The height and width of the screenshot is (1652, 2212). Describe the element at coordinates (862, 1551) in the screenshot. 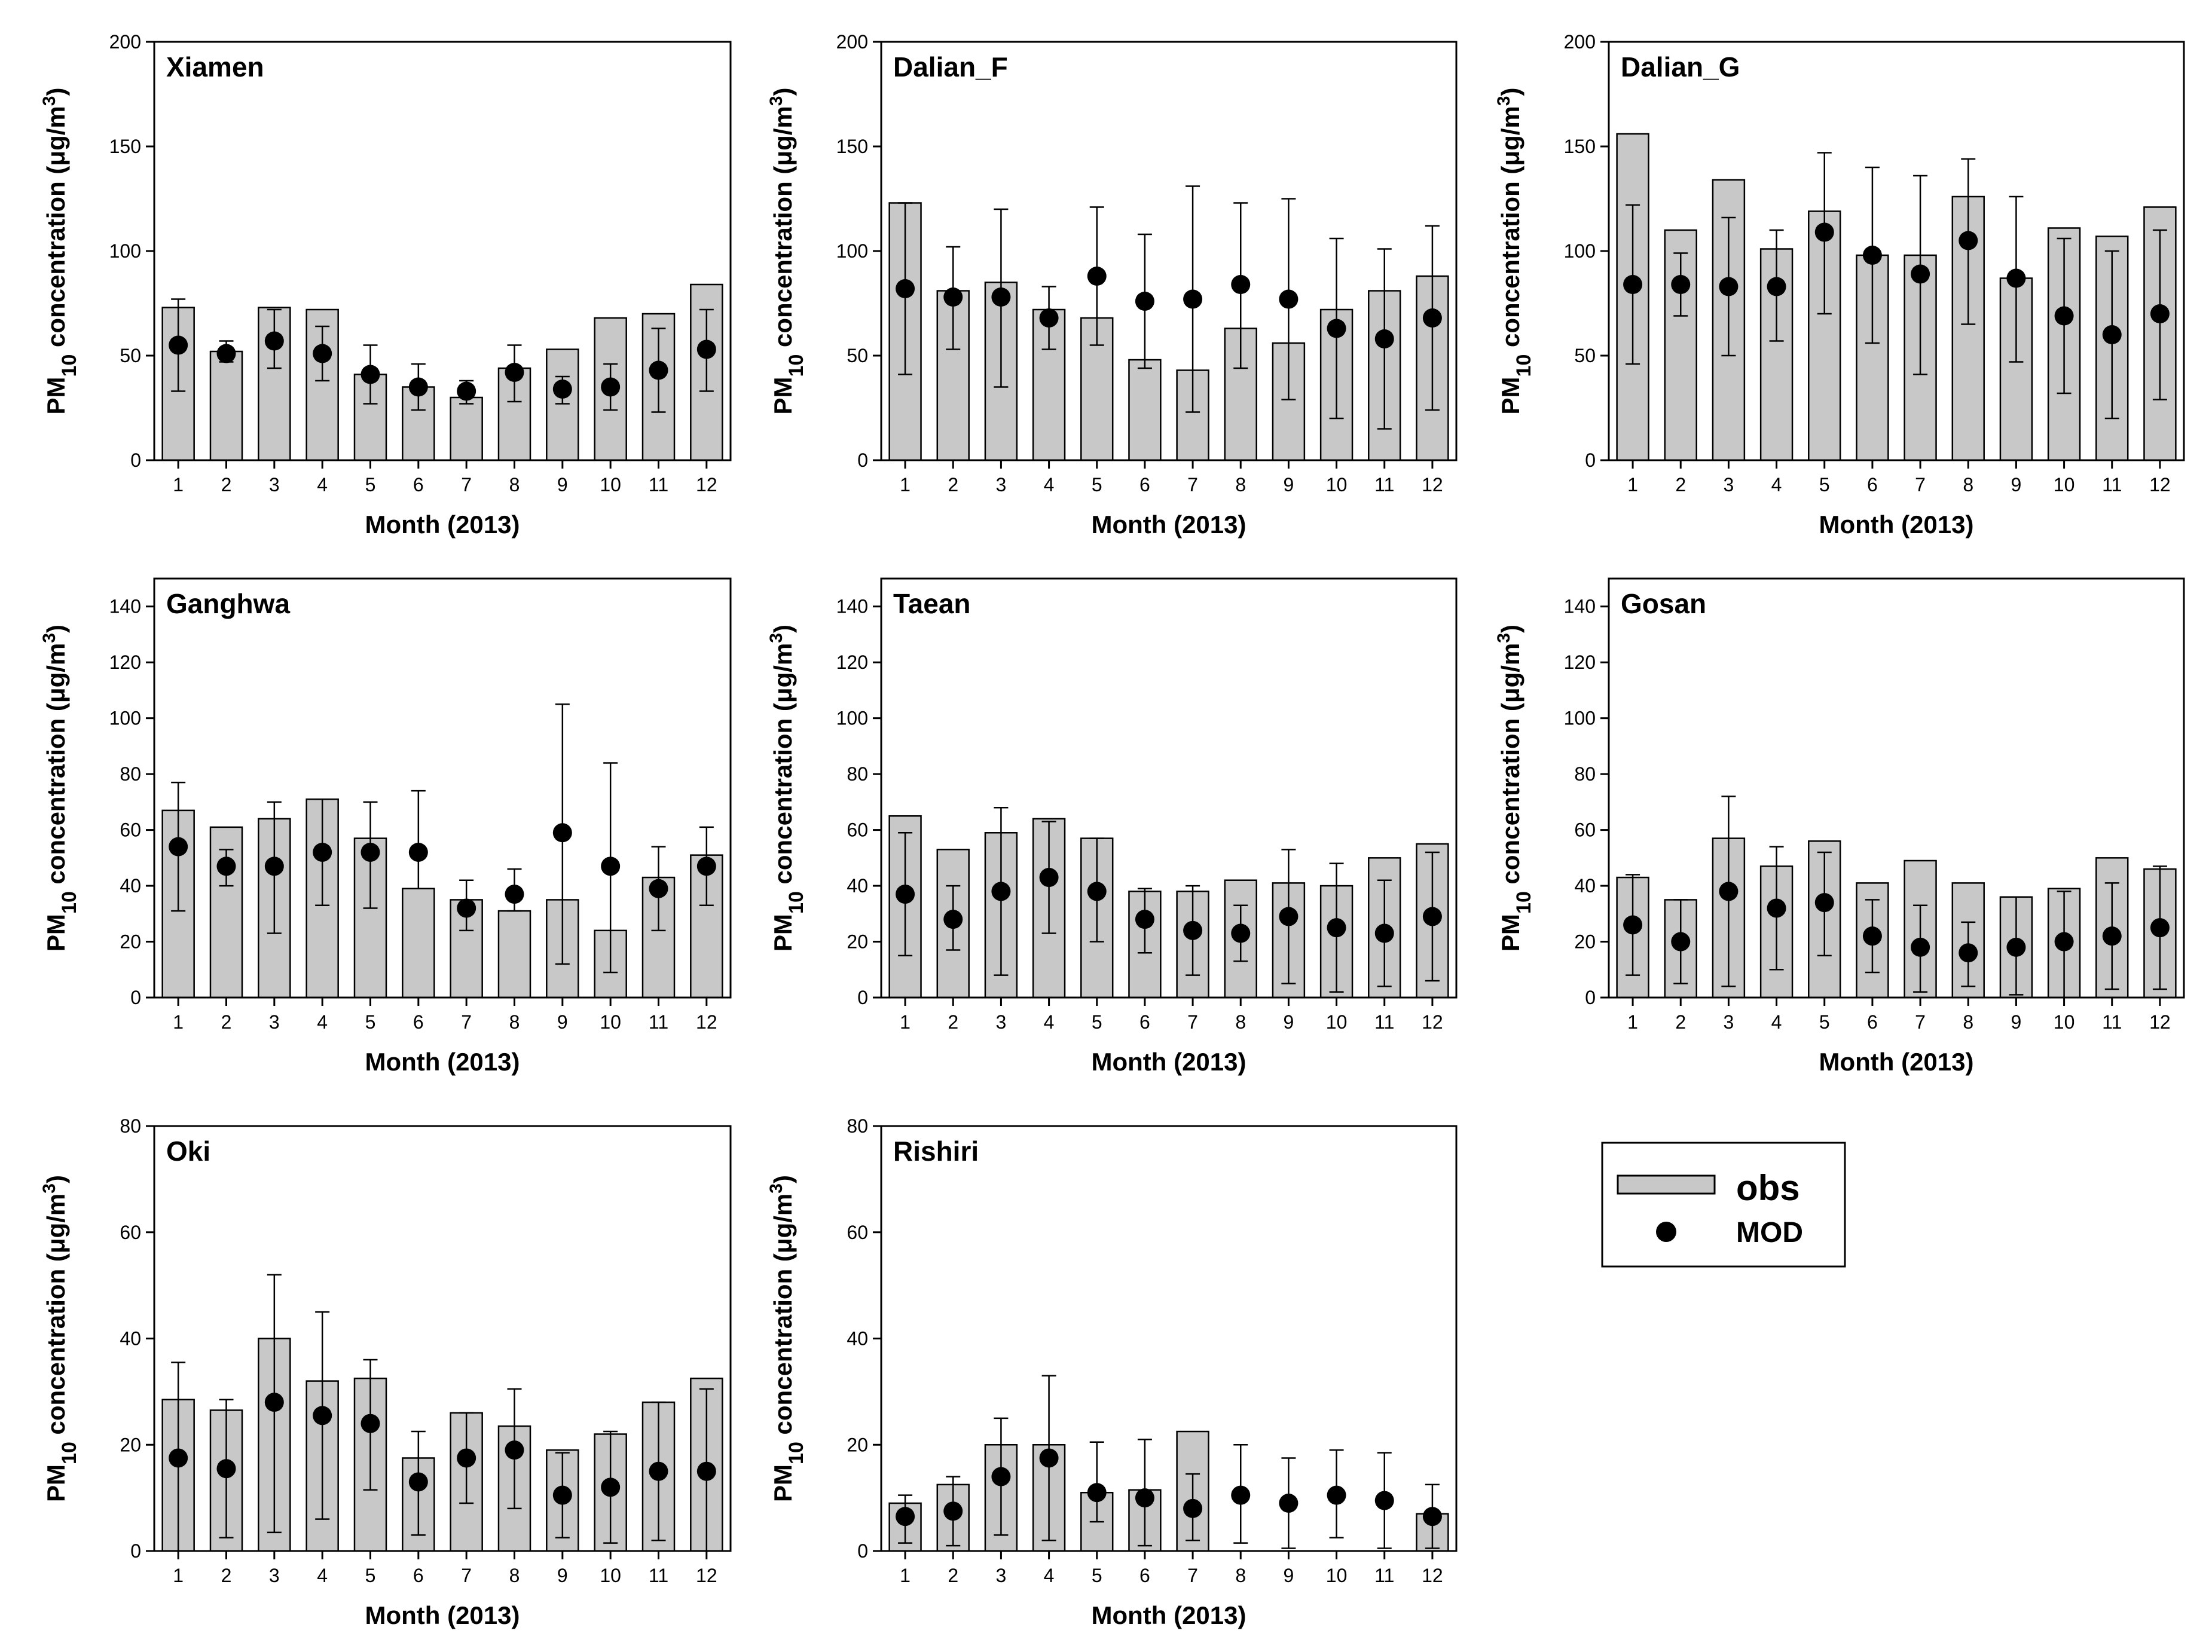

I see `y-tick-label: 0` at that location.